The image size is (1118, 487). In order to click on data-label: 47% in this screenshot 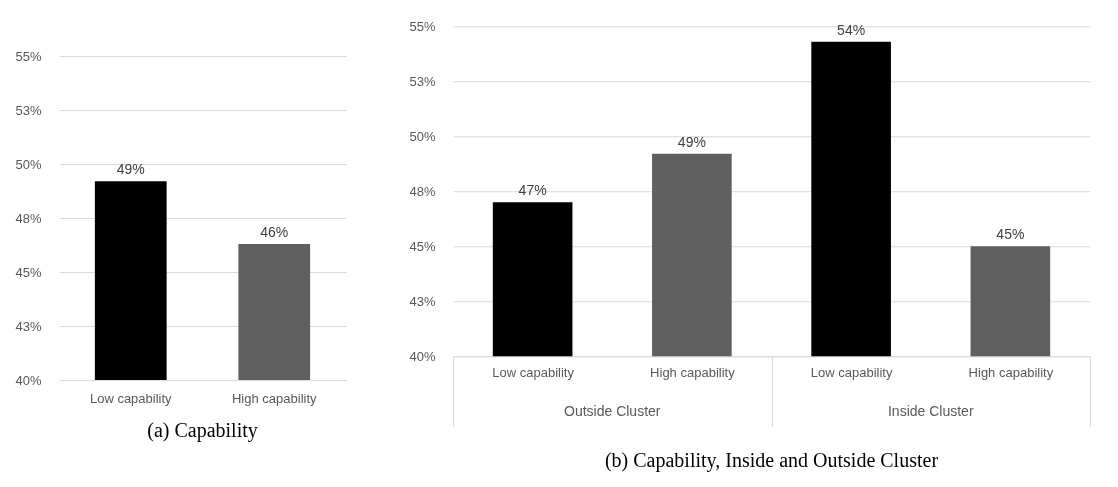, I will do `click(532, 190)`.